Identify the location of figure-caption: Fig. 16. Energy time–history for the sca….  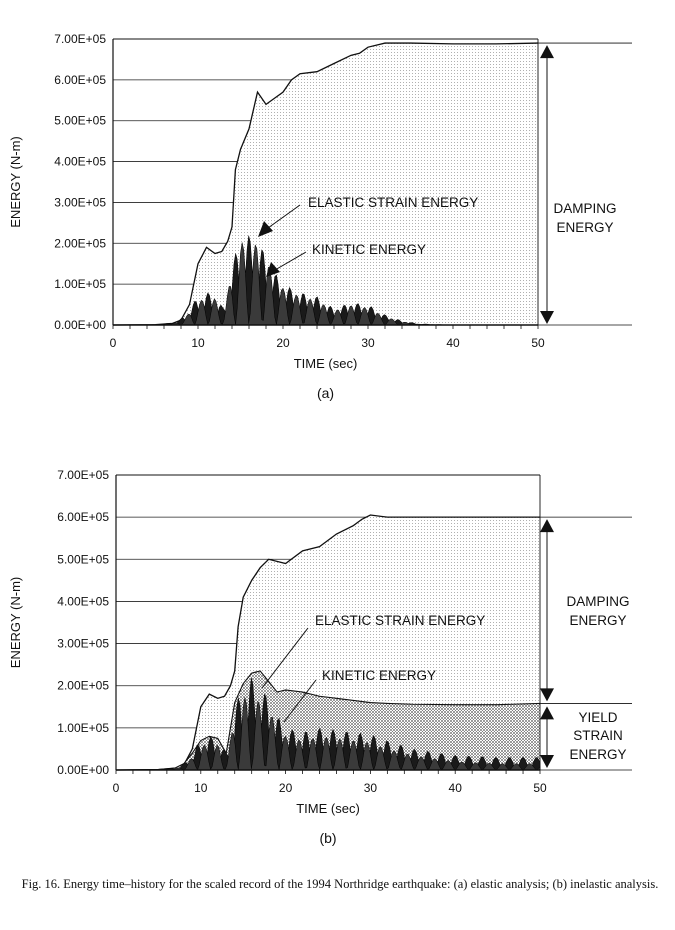
(340, 884).